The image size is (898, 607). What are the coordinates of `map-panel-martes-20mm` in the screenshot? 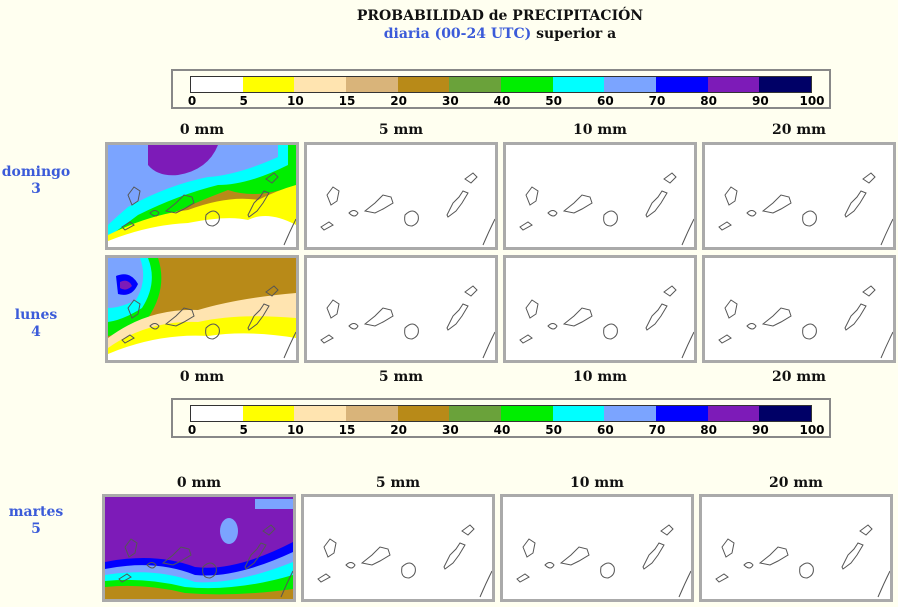 It's located at (796, 548).